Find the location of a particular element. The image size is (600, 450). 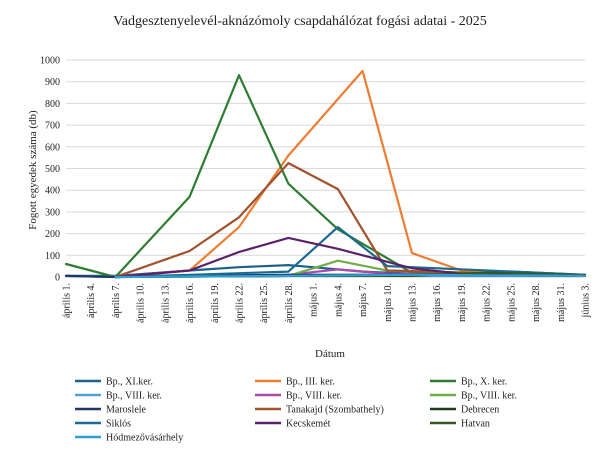

x-tick-label: április 1. is located at coordinates (67, 300).